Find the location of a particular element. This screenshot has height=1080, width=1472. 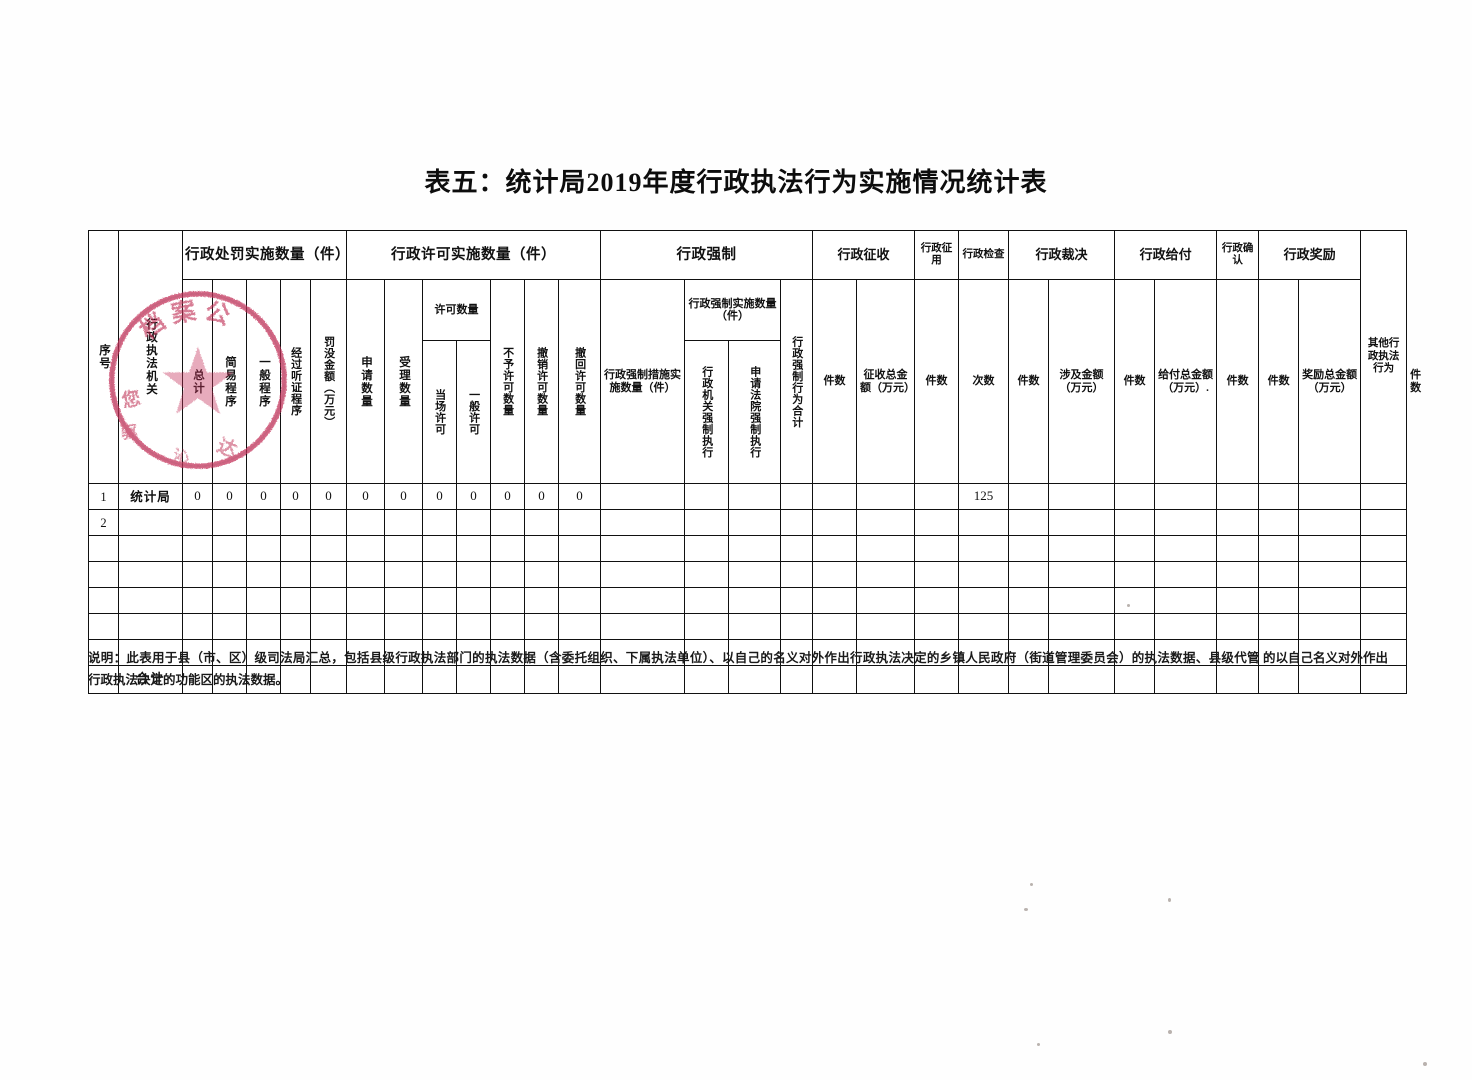

table-row: 2 is located at coordinates (748, 522).